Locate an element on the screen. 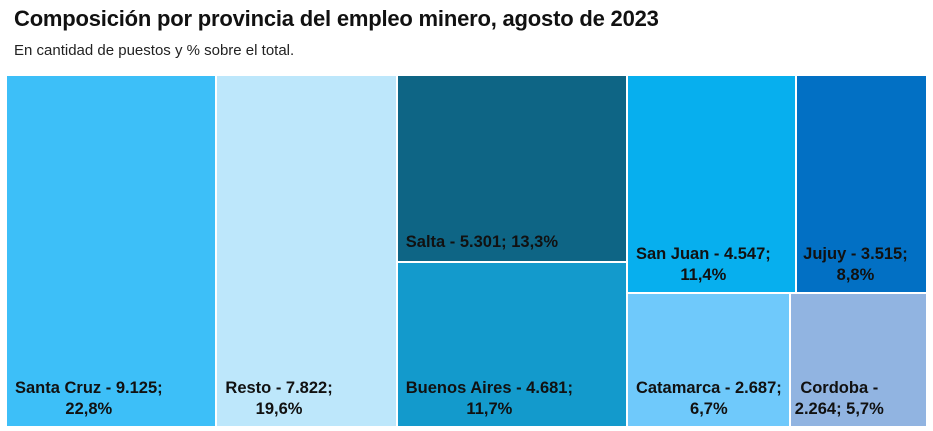 This screenshot has width=933, height=431. tile-label-line1: Salta - 5.301; 13,3% is located at coordinates (482, 241).